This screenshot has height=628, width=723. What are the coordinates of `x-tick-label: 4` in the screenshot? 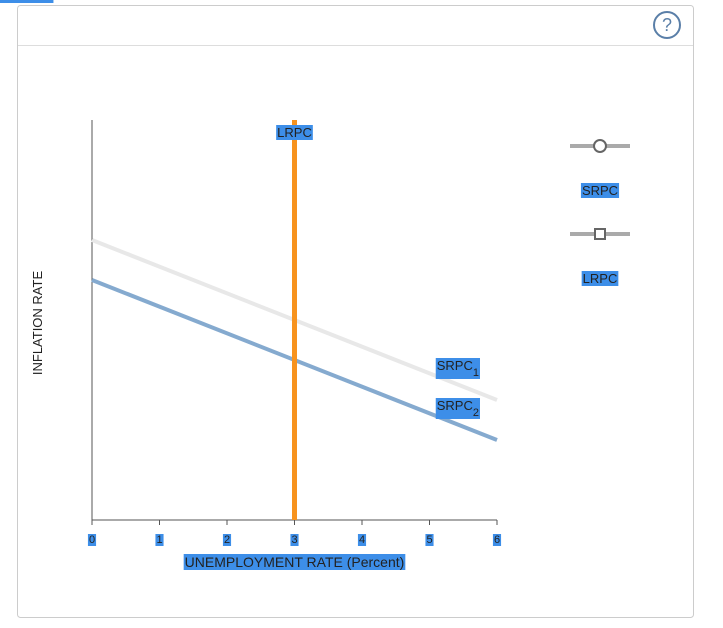 It's located at (362, 540).